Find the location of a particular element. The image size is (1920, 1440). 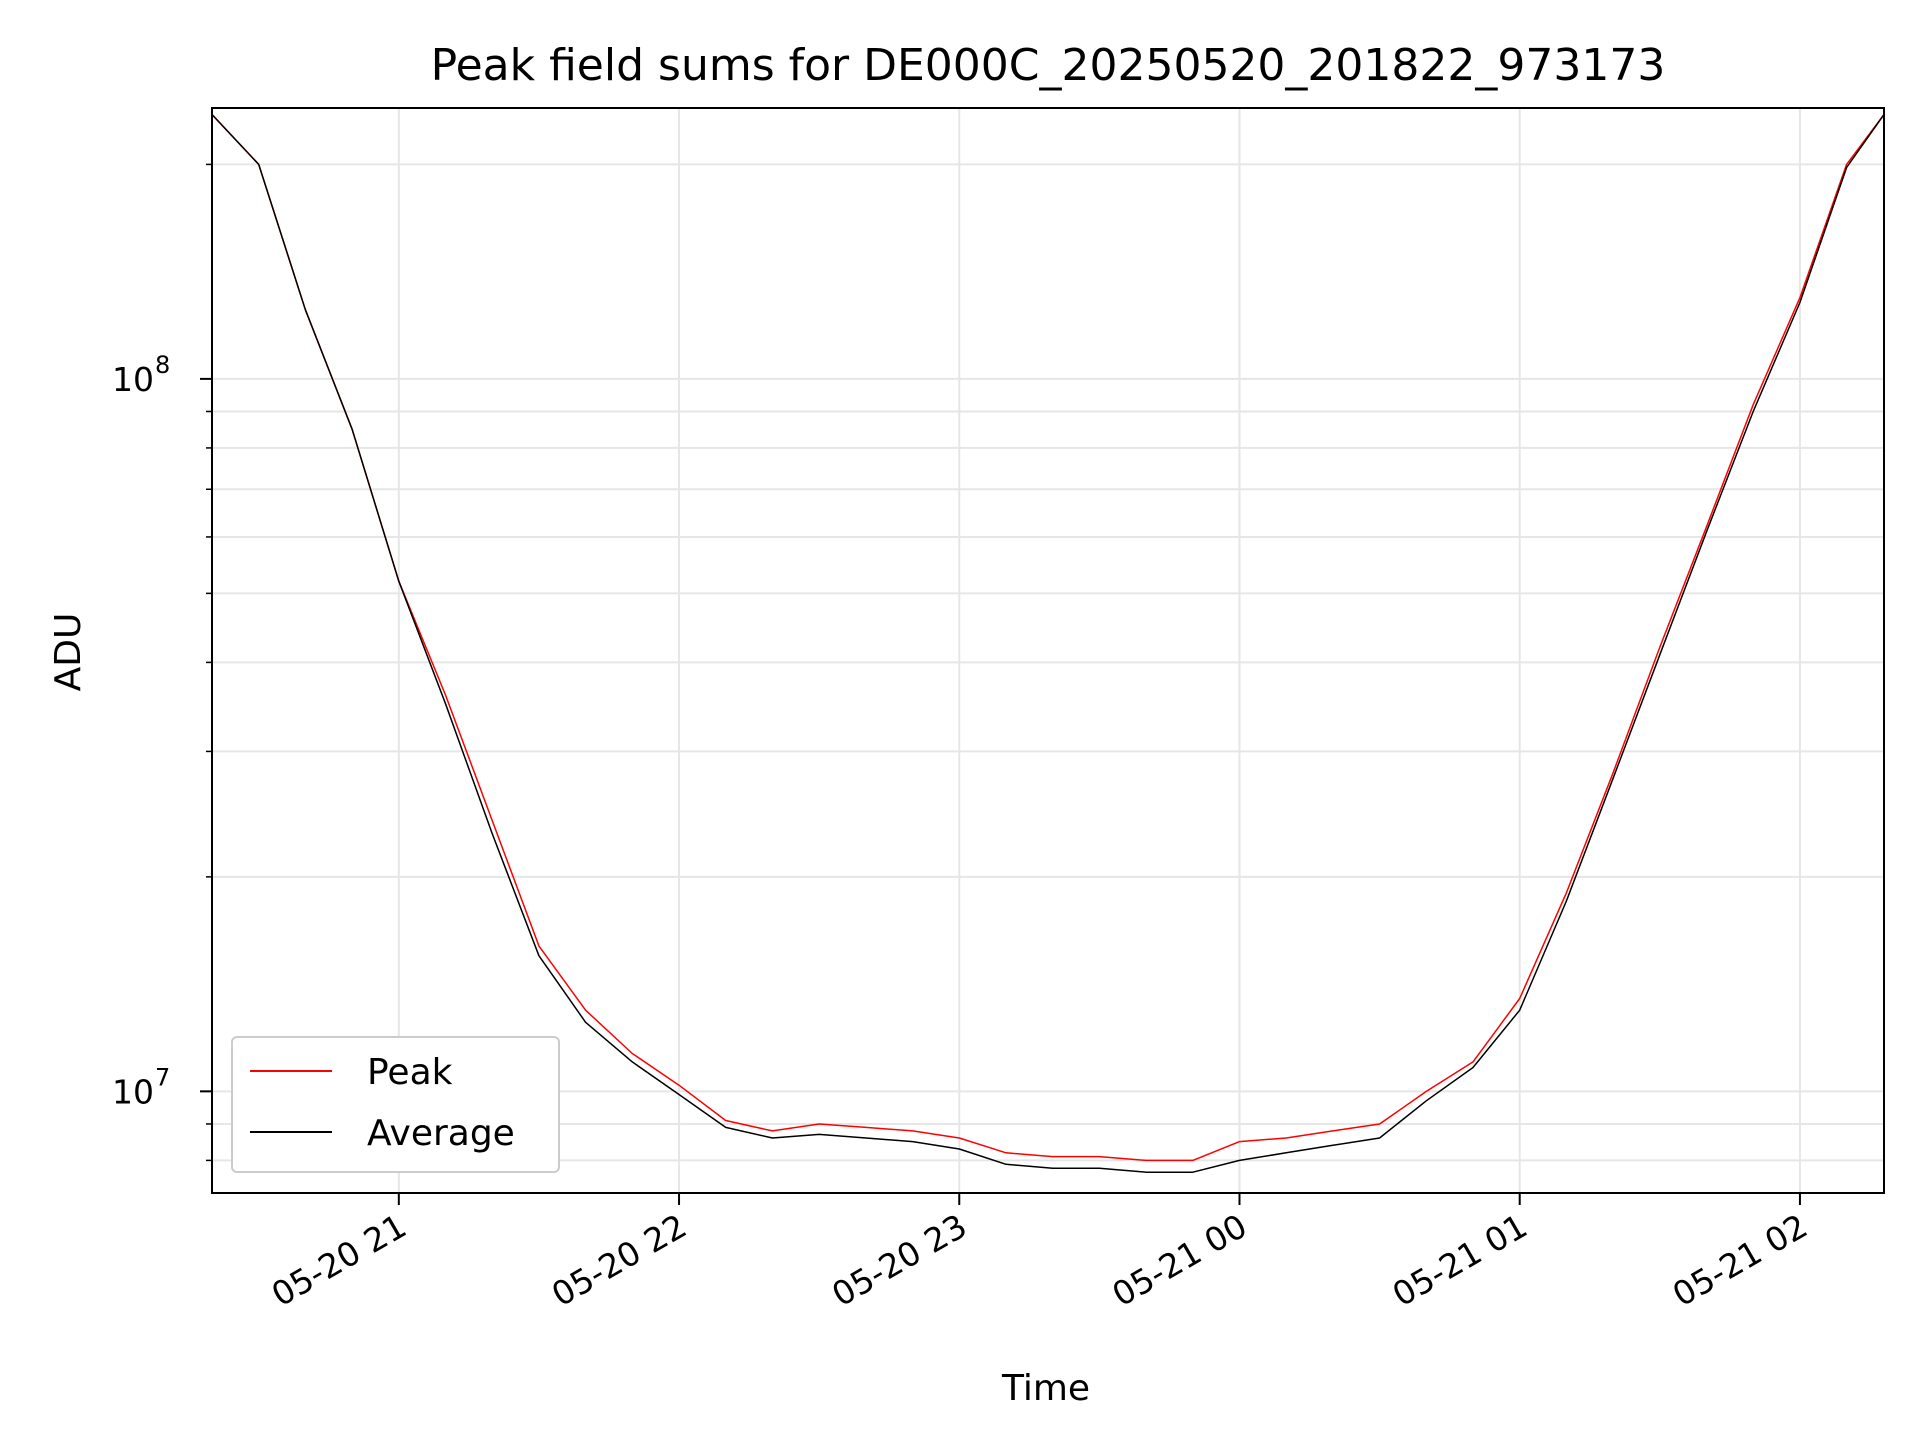

x-tick-label: 05-20 23 is located at coordinates (899, 1260).